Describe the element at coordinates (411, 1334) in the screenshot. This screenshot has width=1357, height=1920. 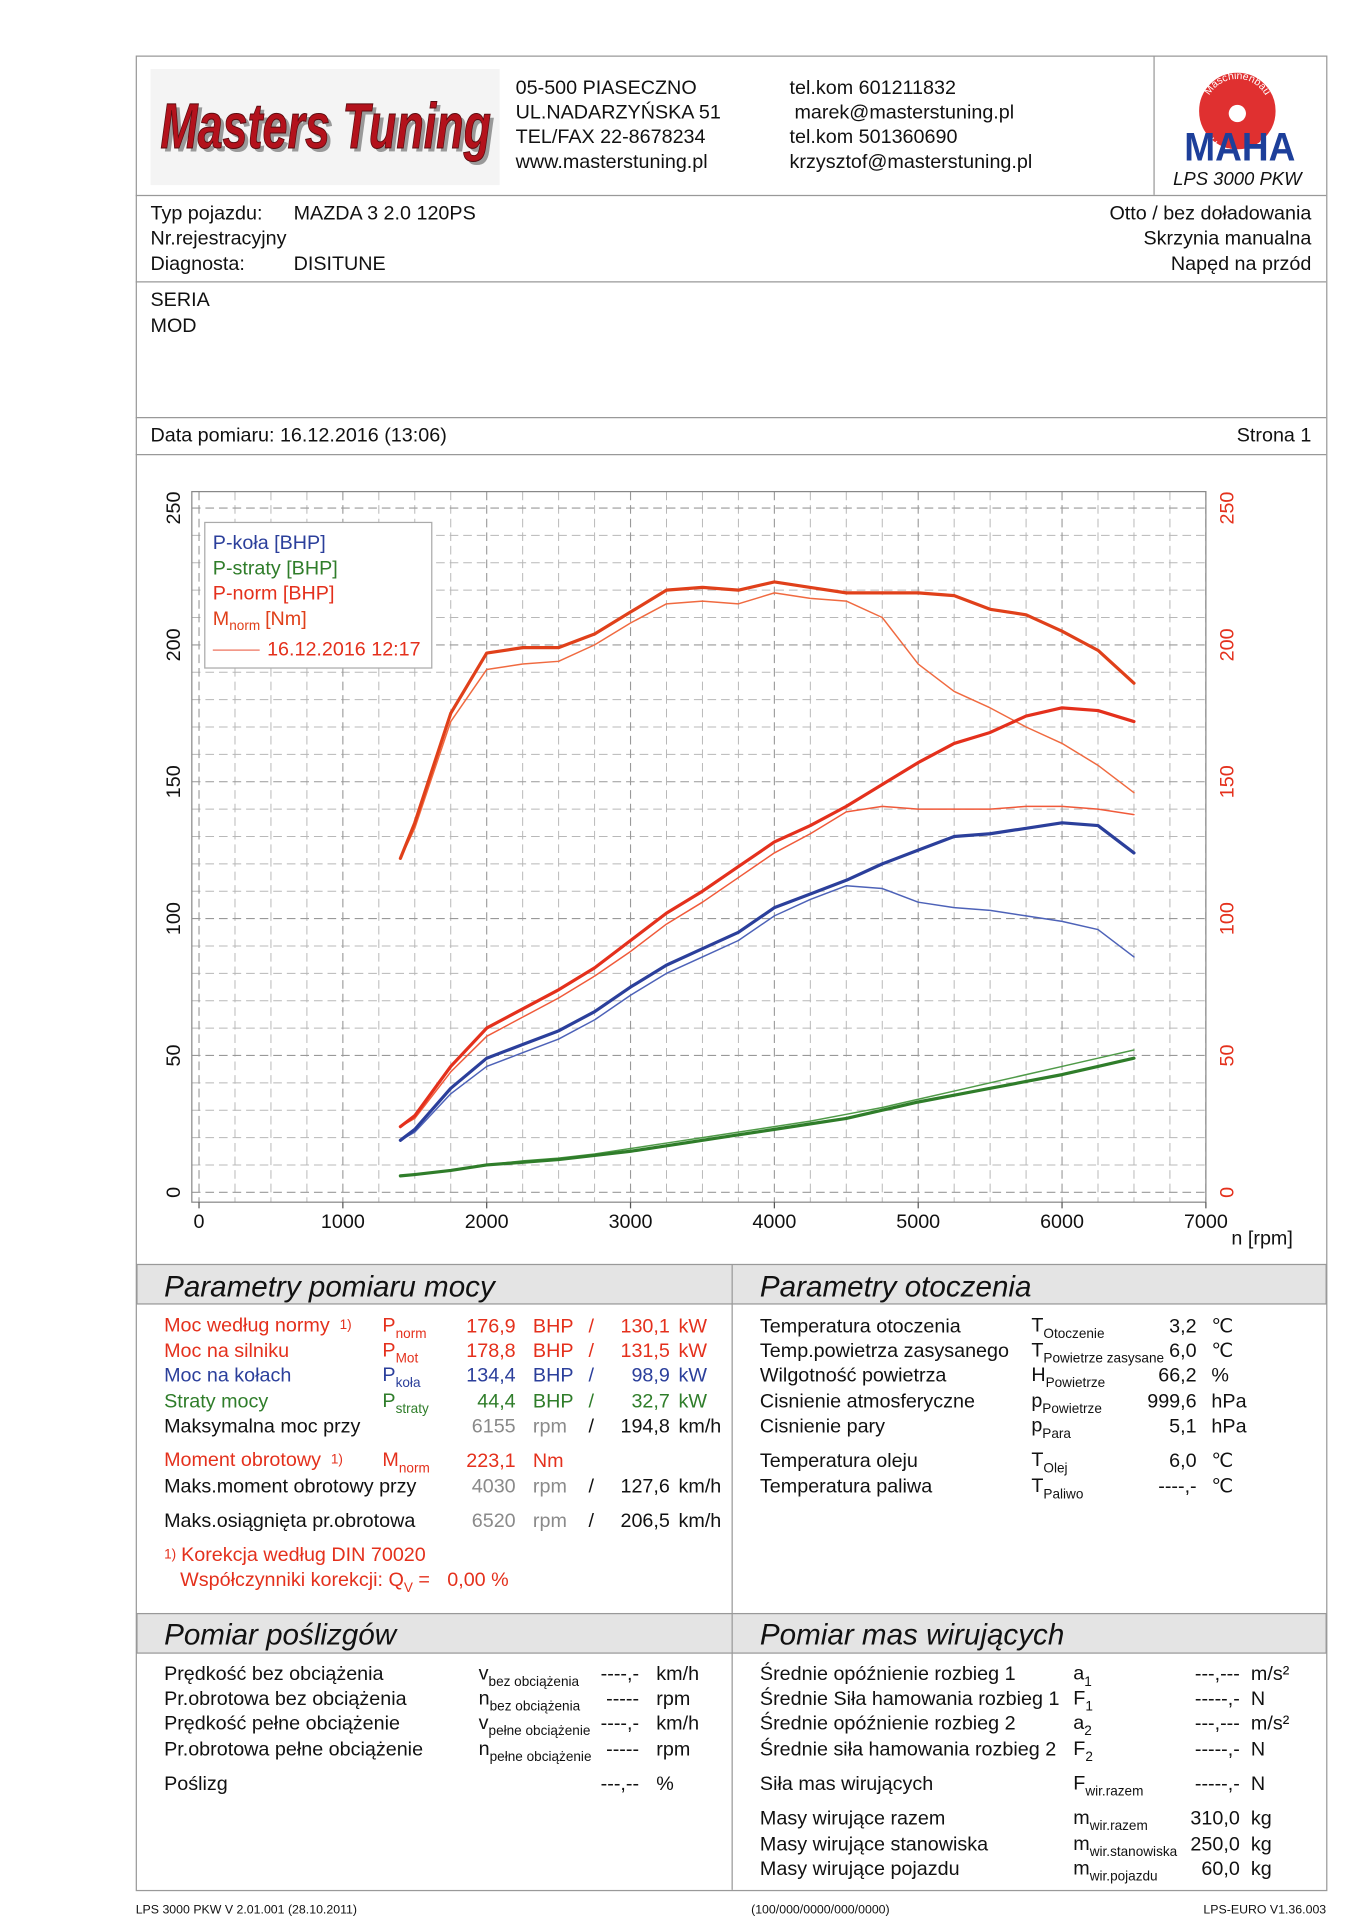
I see `symbol-sub: norm` at that location.